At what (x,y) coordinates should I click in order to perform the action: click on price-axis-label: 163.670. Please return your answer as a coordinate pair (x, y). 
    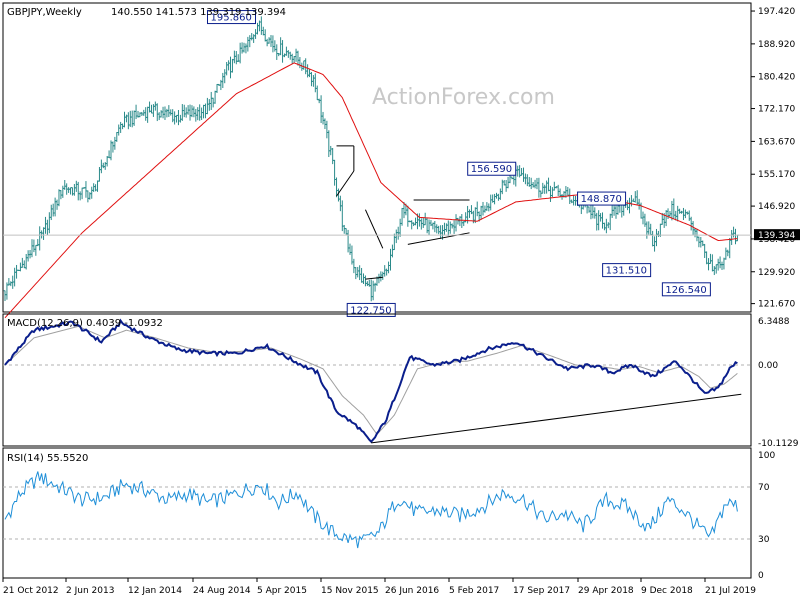
    Looking at the image, I should click on (776, 142).